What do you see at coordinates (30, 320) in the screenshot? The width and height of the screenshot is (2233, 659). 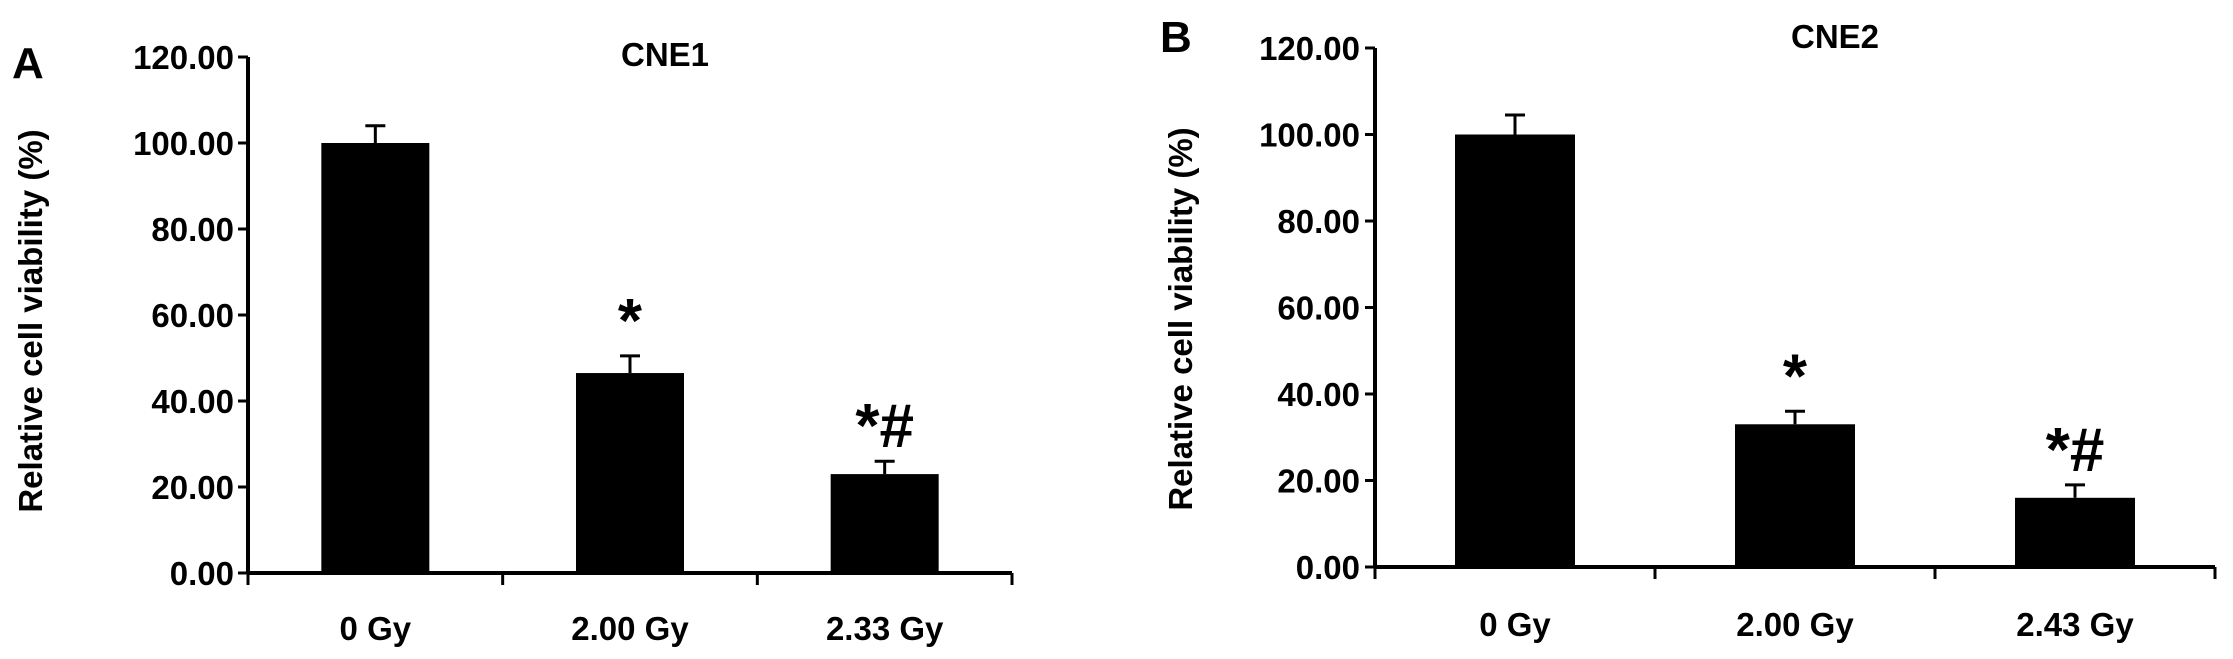 I see `y-axis-label-a: Relative cell viability (%)` at bounding box center [30, 320].